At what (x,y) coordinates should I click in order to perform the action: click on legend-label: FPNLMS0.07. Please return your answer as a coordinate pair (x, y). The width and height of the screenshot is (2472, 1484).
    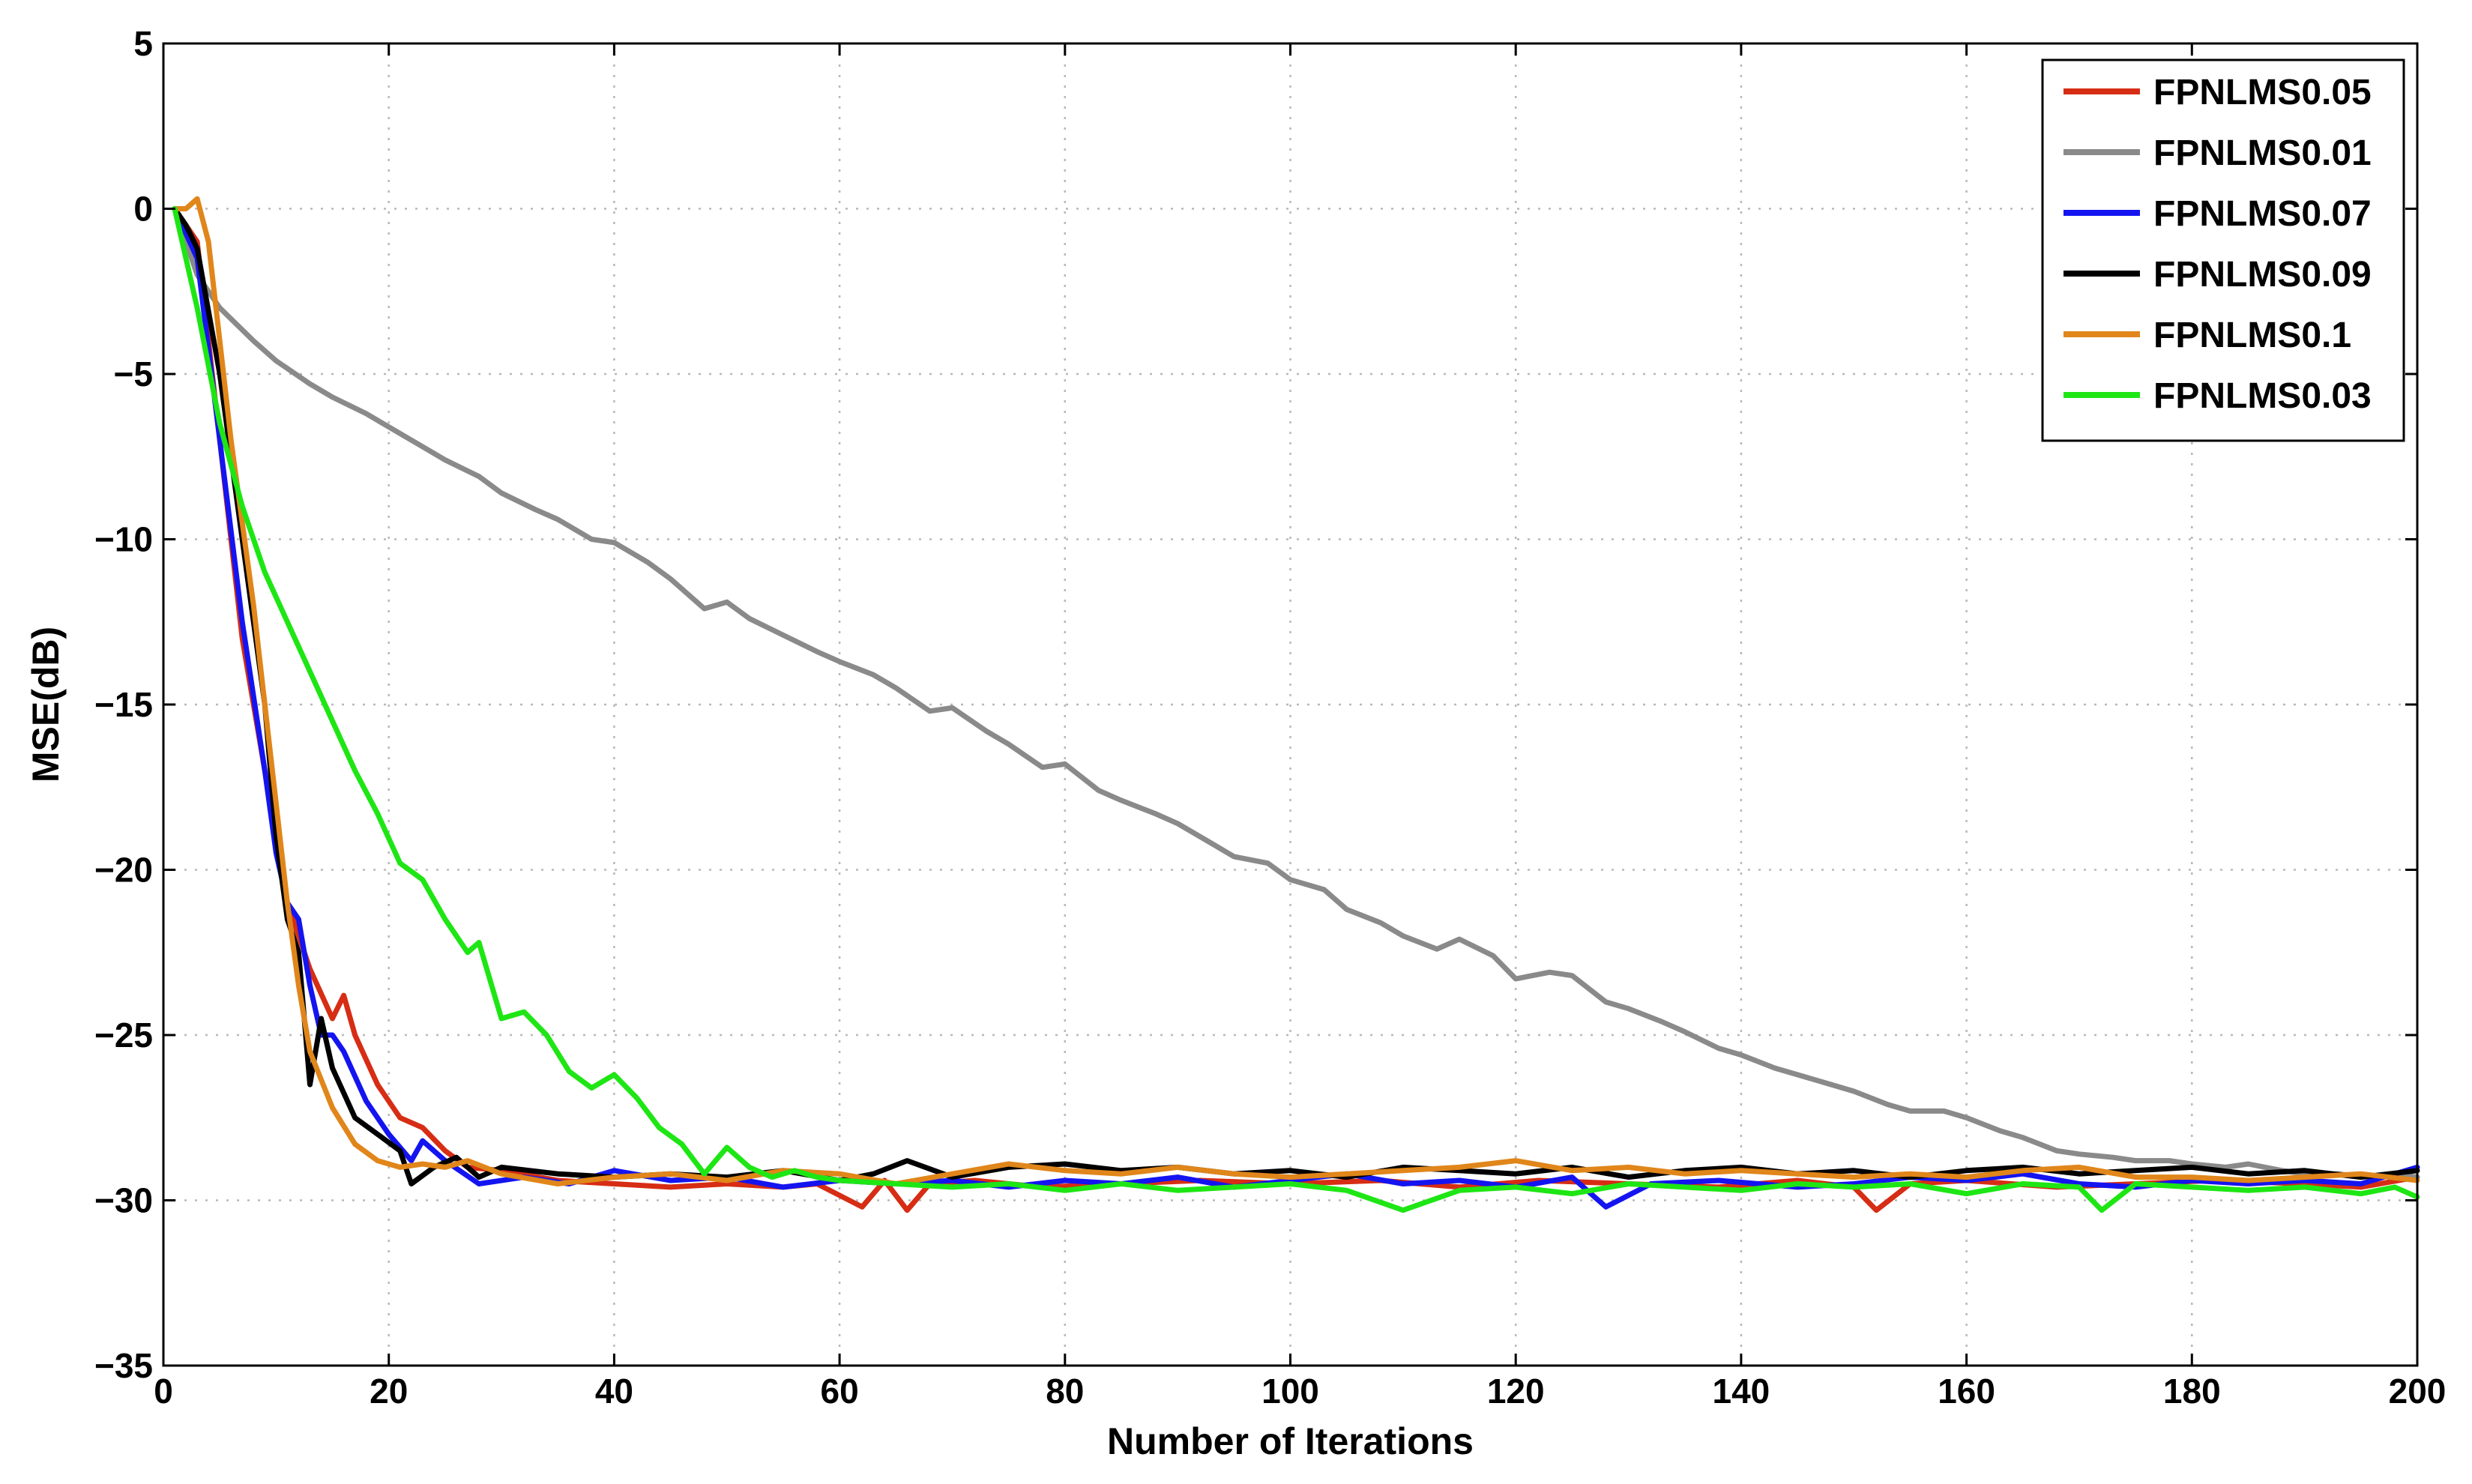
    Looking at the image, I should click on (2263, 214).